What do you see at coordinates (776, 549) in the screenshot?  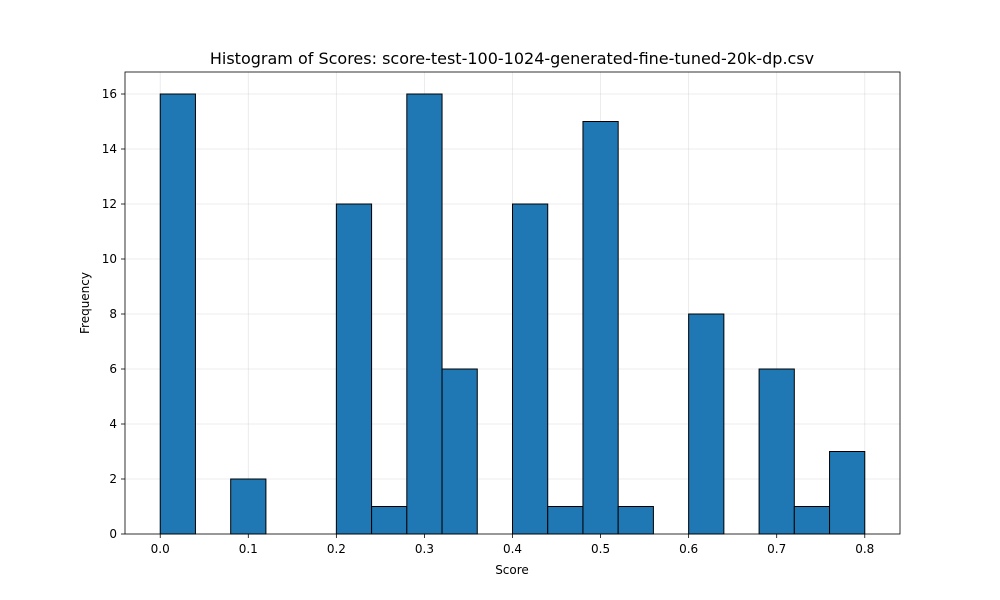 I see `x-tick-label: 0.7` at bounding box center [776, 549].